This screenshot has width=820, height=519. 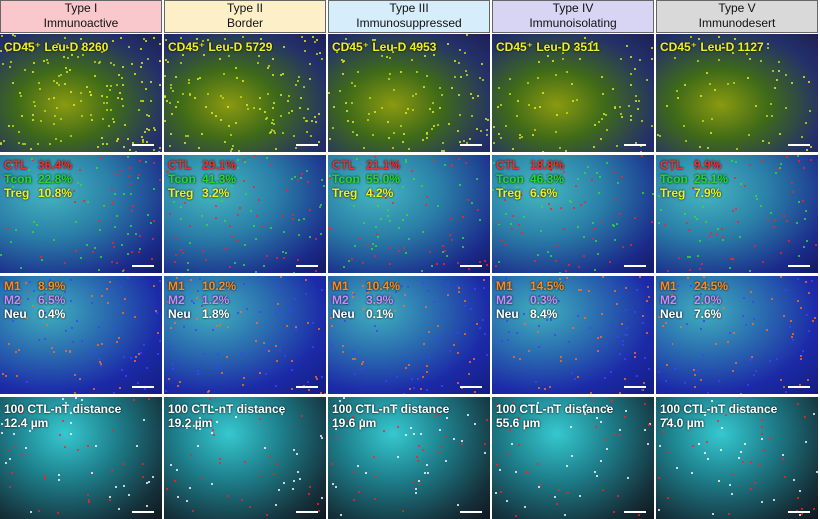 I want to click on population-value: 46.3%, so click(x=547, y=179).